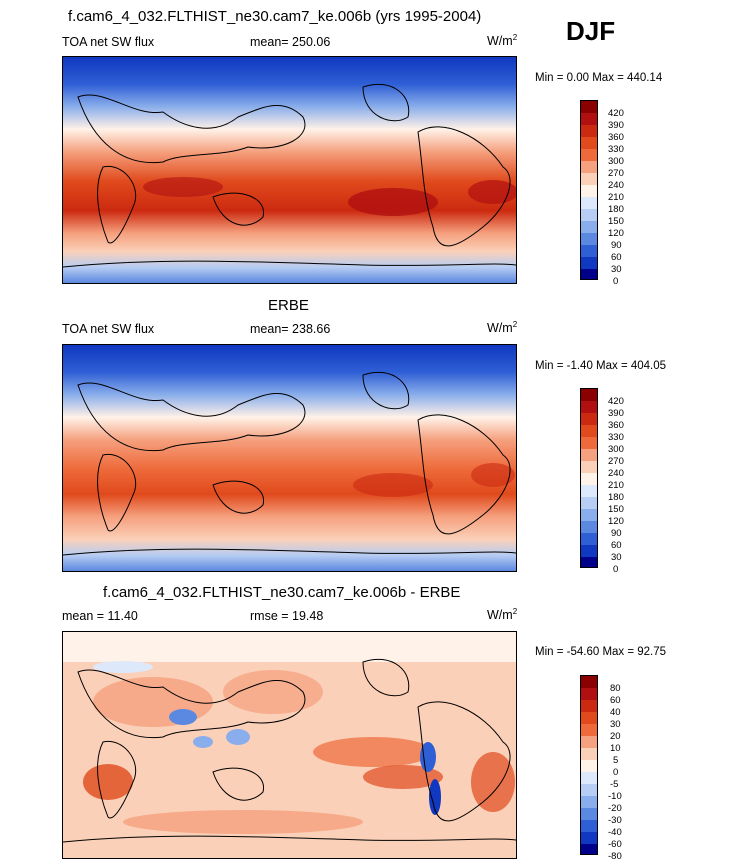 Image resolution: width=732 pixels, height=865 pixels. Describe the element at coordinates (616, 125) in the screenshot. I see `panel1-tick: 390` at that location.